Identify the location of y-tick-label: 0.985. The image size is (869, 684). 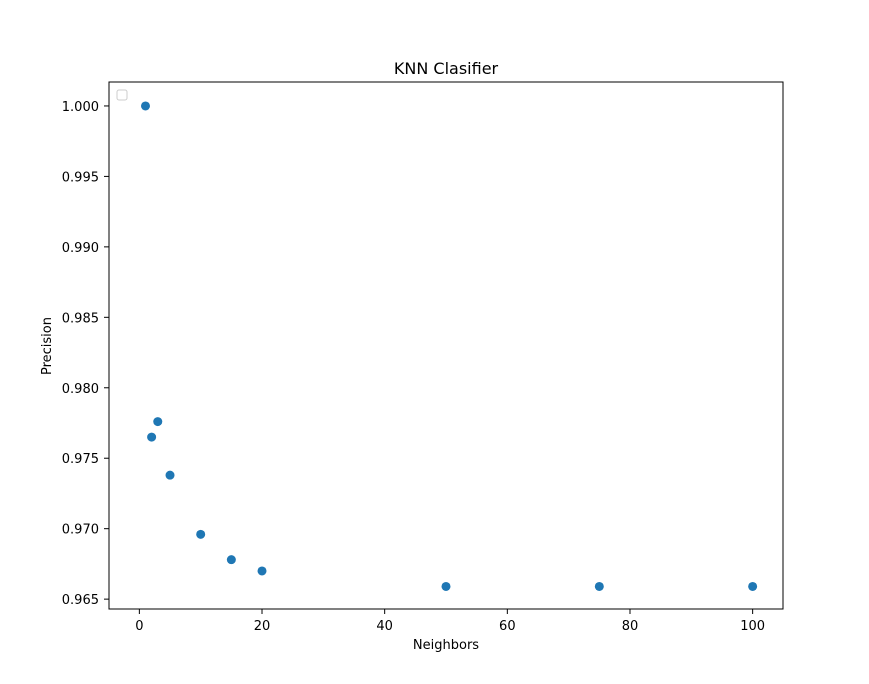
(80, 318).